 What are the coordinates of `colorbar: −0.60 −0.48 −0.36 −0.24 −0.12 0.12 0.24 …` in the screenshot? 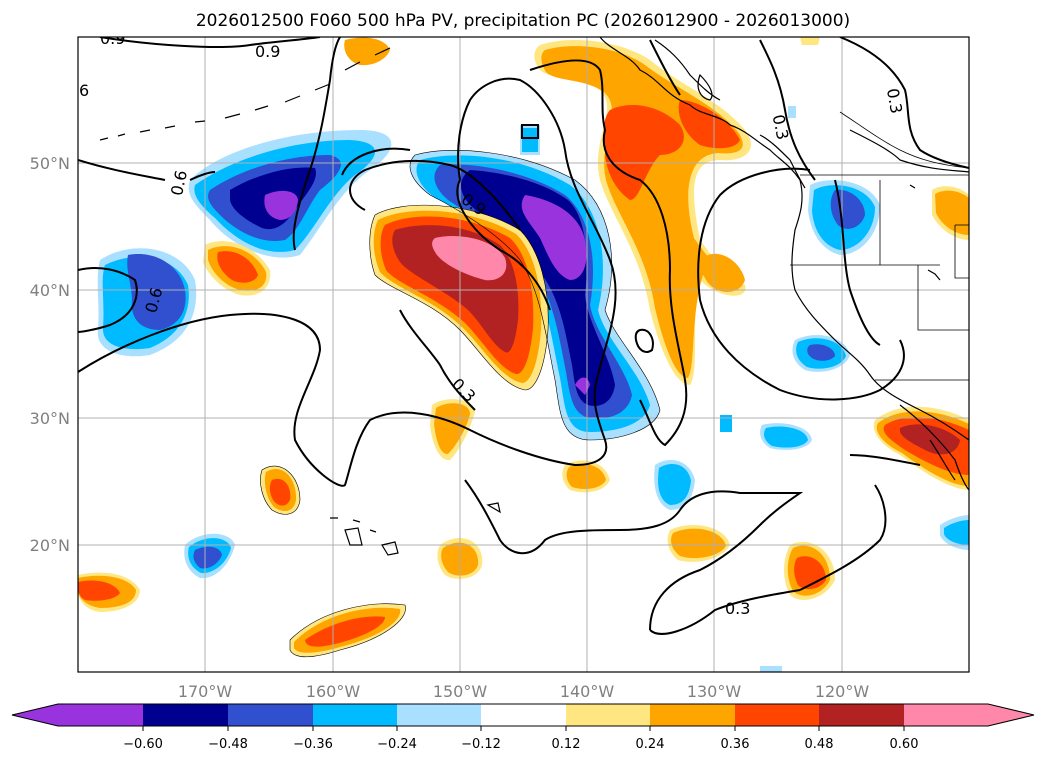 It's located at (523, 727).